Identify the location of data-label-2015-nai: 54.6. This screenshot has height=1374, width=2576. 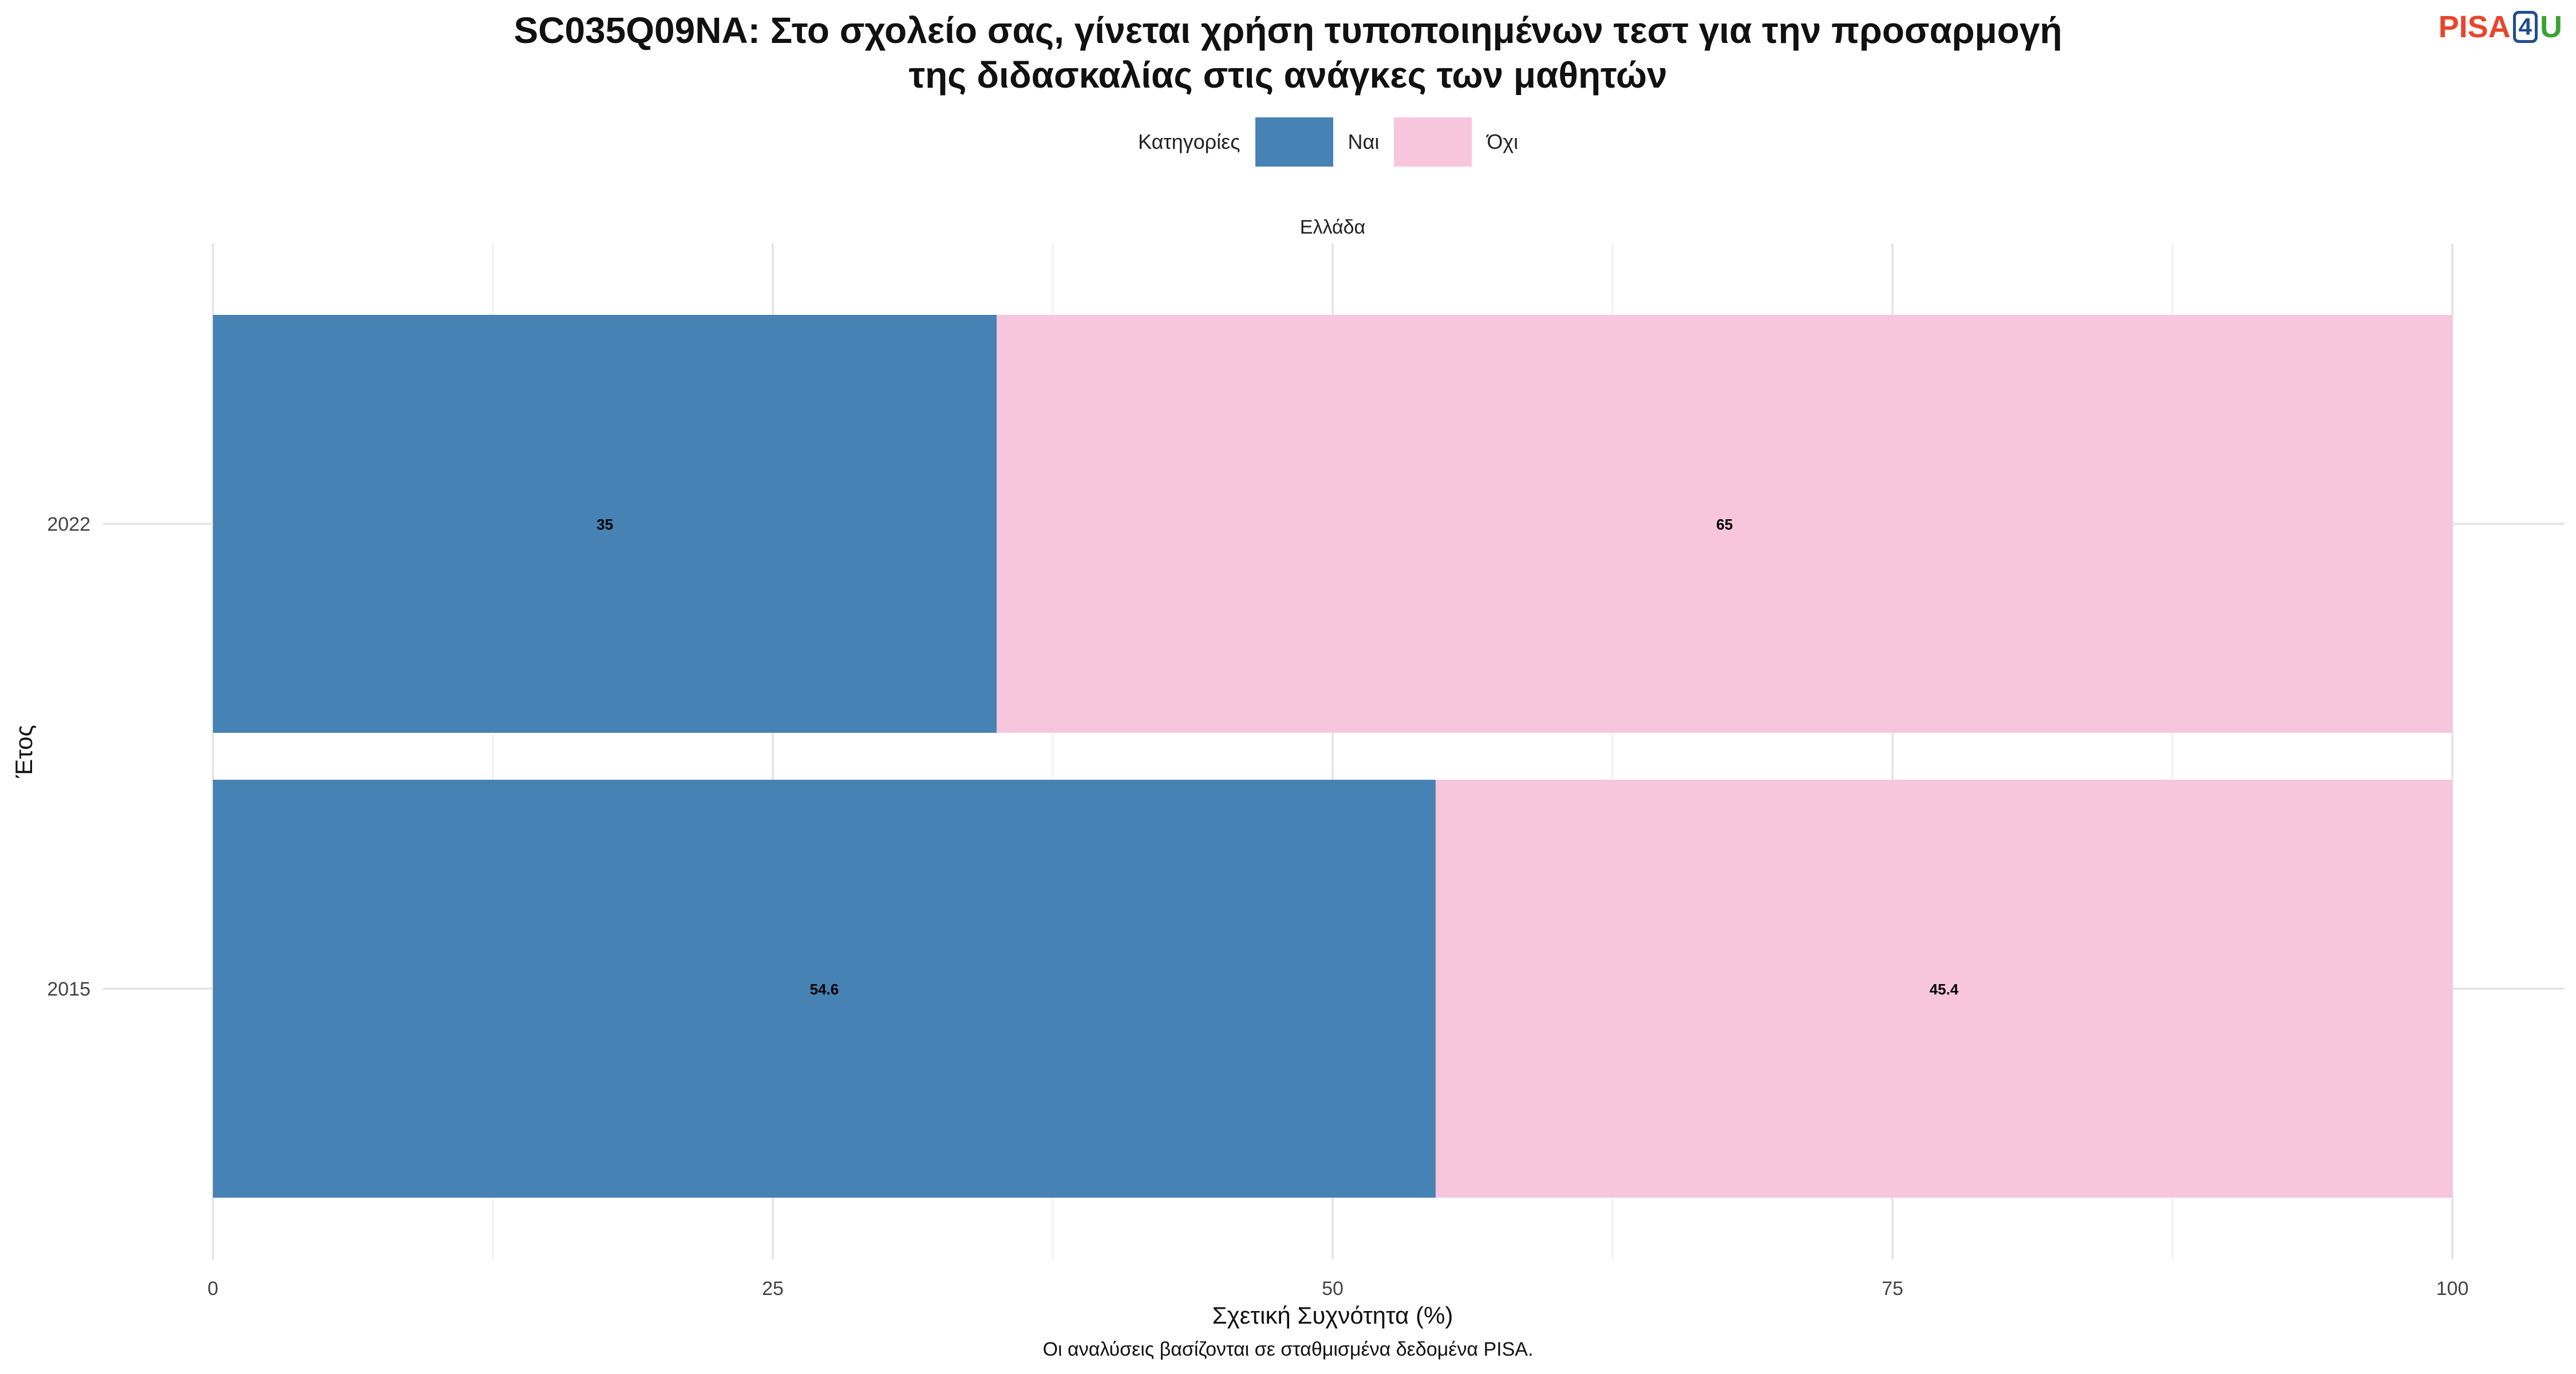
(824, 989).